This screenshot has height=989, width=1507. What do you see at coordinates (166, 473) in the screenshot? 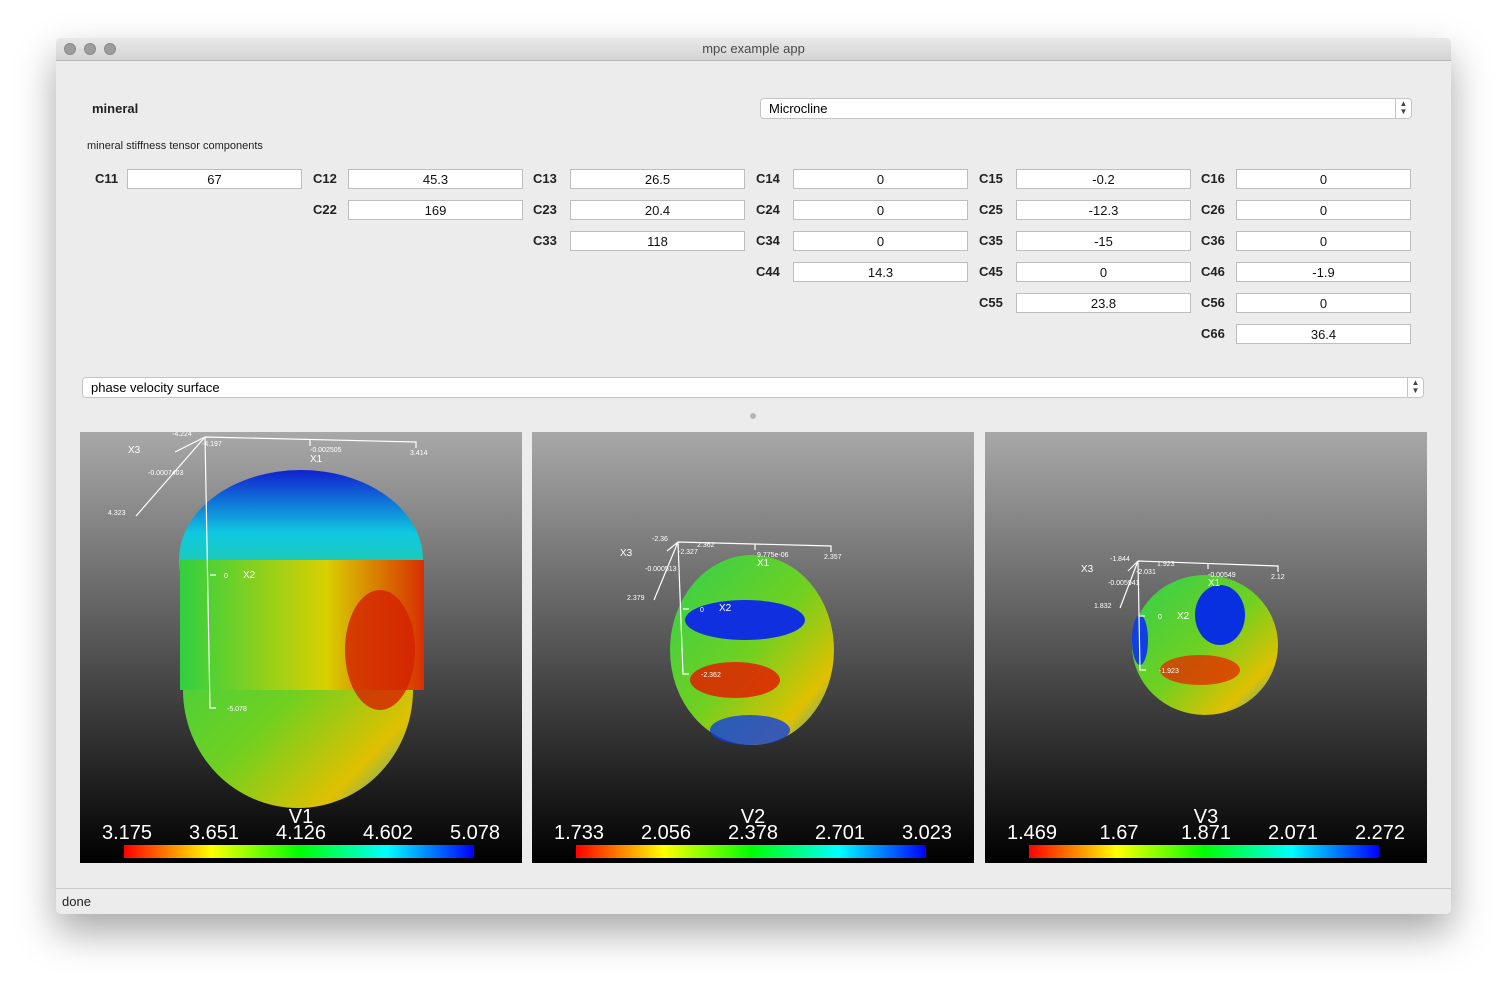
I see `axis-annotation: -0.0007403` at bounding box center [166, 473].